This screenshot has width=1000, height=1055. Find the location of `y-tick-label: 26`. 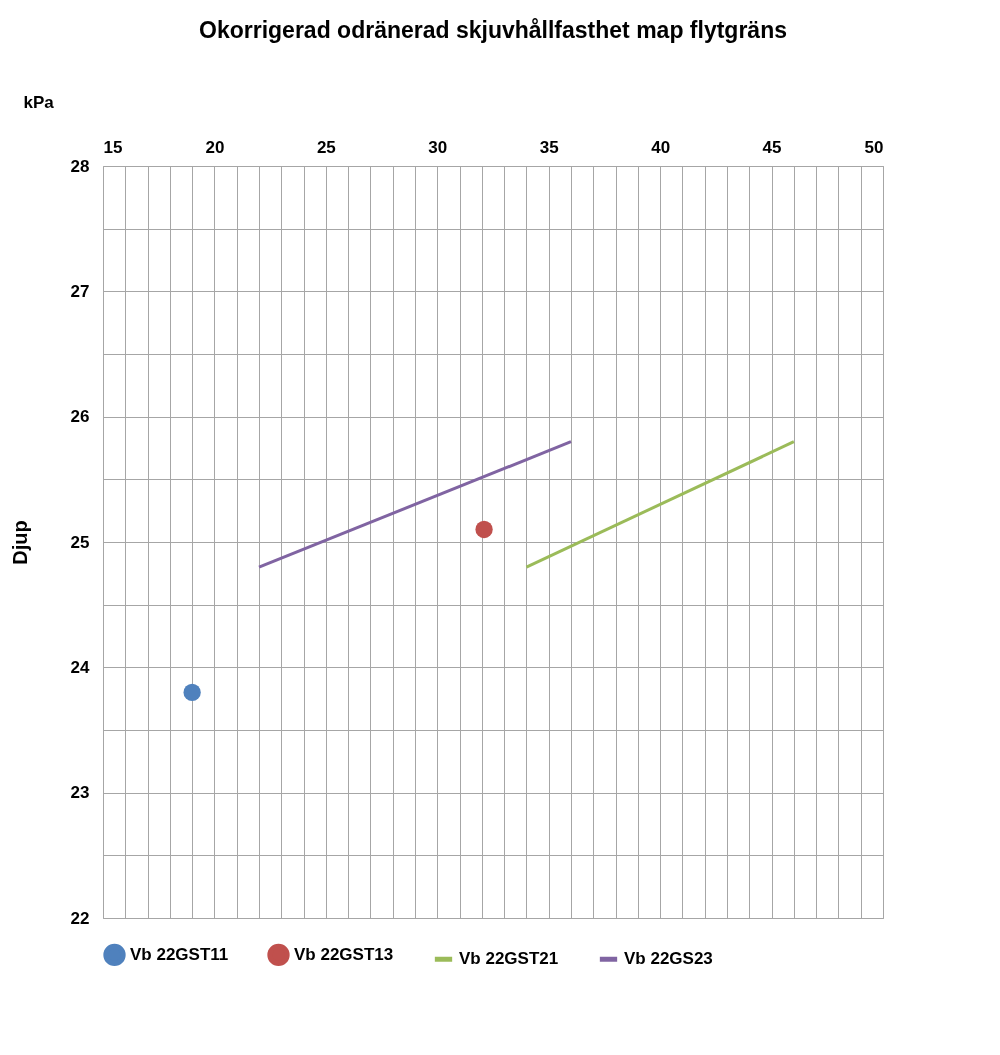

y-tick-label: 26 is located at coordinates (80, 417).